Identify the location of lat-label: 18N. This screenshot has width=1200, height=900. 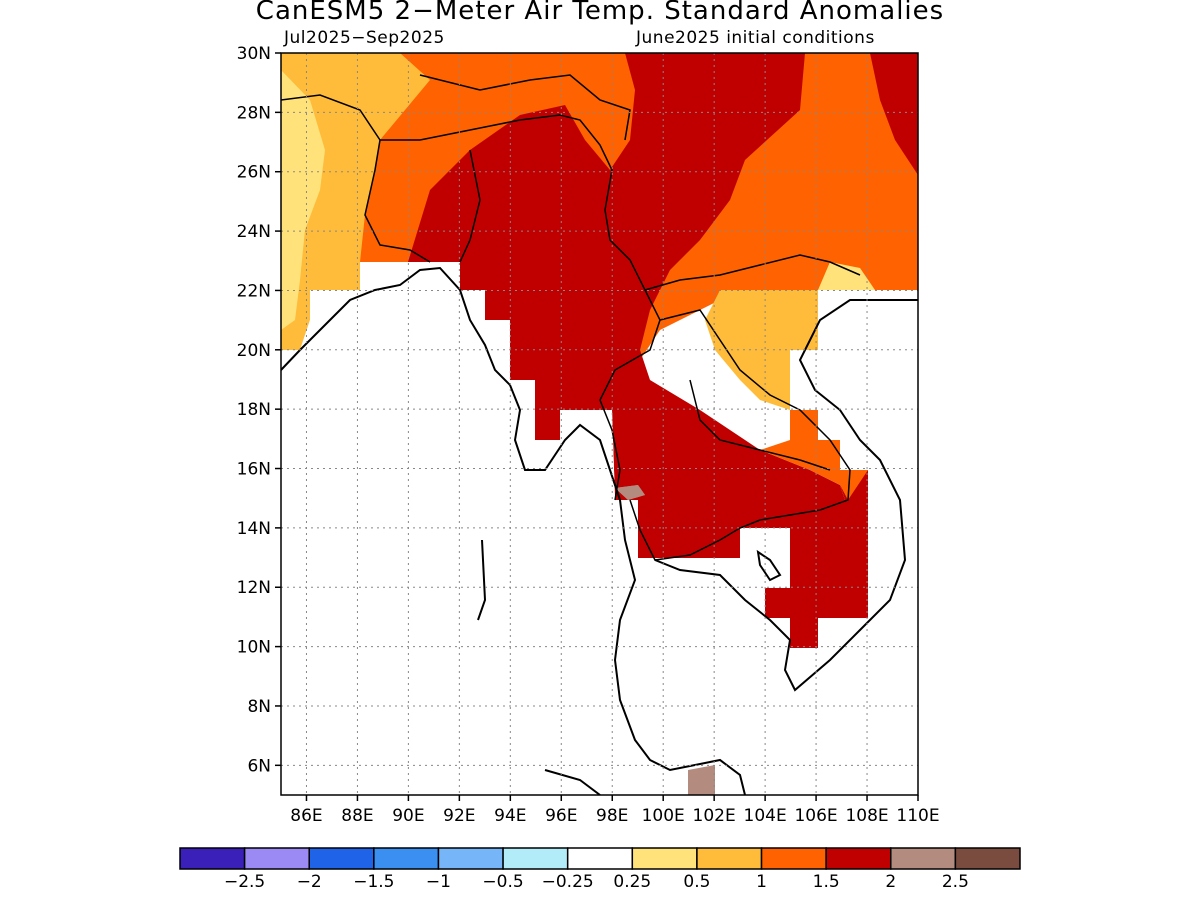
(254, 410).